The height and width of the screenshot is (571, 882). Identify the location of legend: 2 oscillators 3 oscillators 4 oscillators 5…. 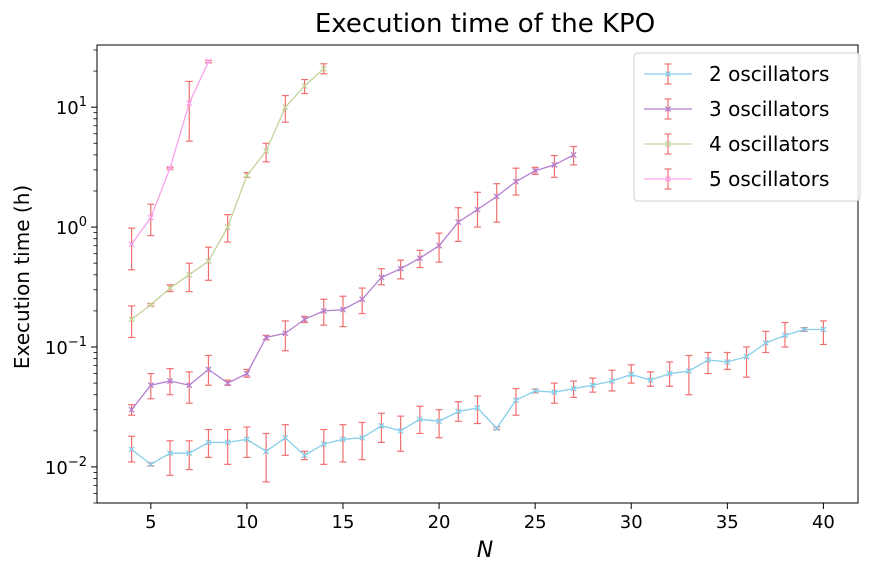
(747, 127).